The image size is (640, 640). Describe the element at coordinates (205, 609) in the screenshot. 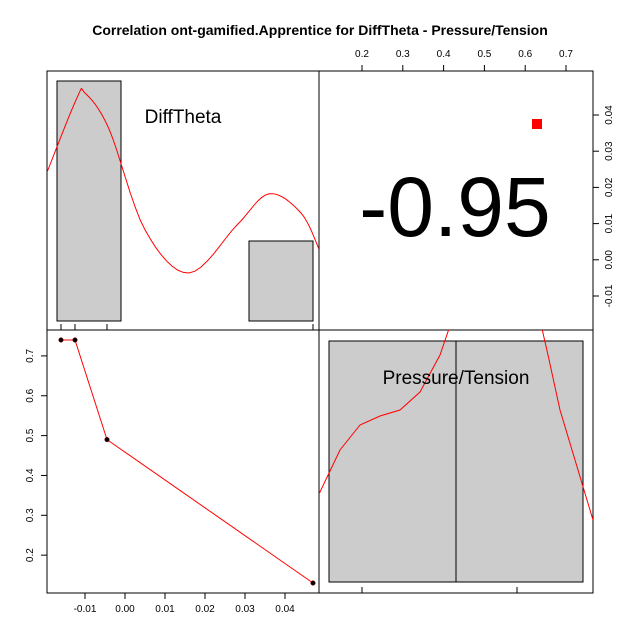

I see `tick-label-bottom-3: 0.02` at that location.